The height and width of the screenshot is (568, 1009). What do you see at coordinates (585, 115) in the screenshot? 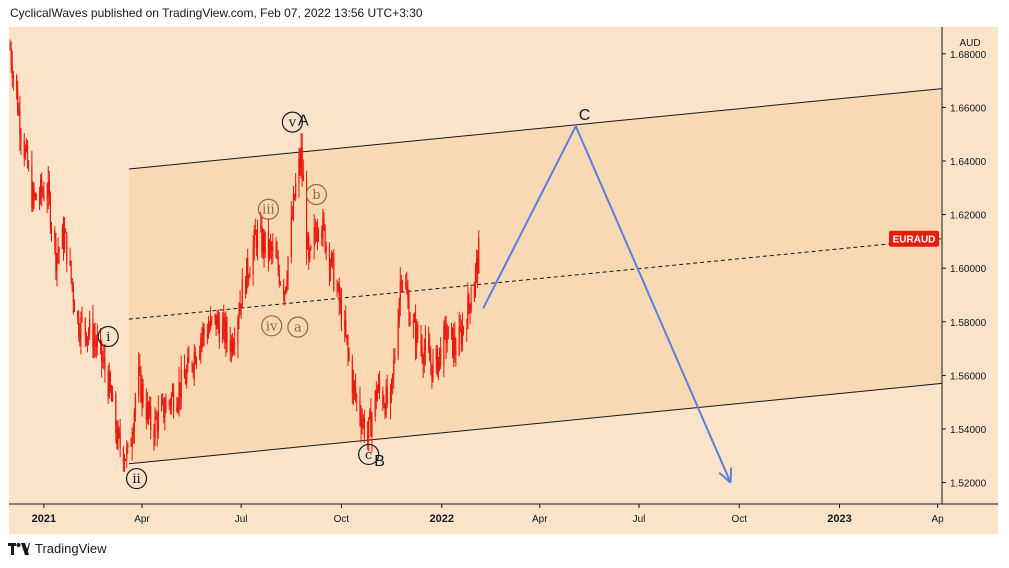
I see `wave-label-text: C` at bounding box center [585, 115].